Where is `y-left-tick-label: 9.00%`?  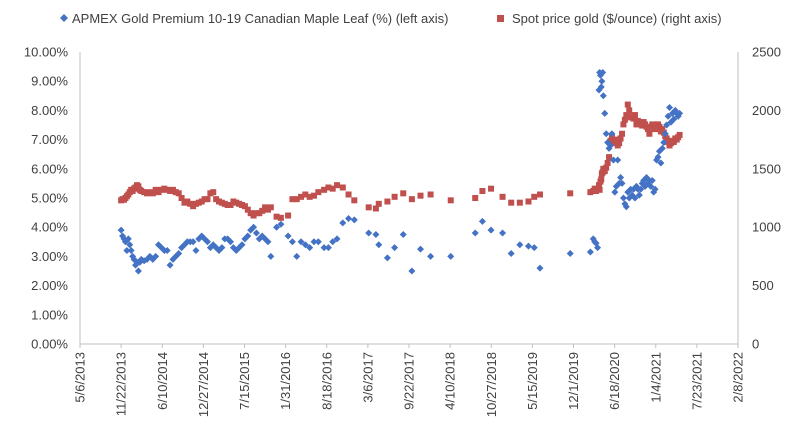 y-left-tick-label: 9.00% is located at coordinates (49, 81).